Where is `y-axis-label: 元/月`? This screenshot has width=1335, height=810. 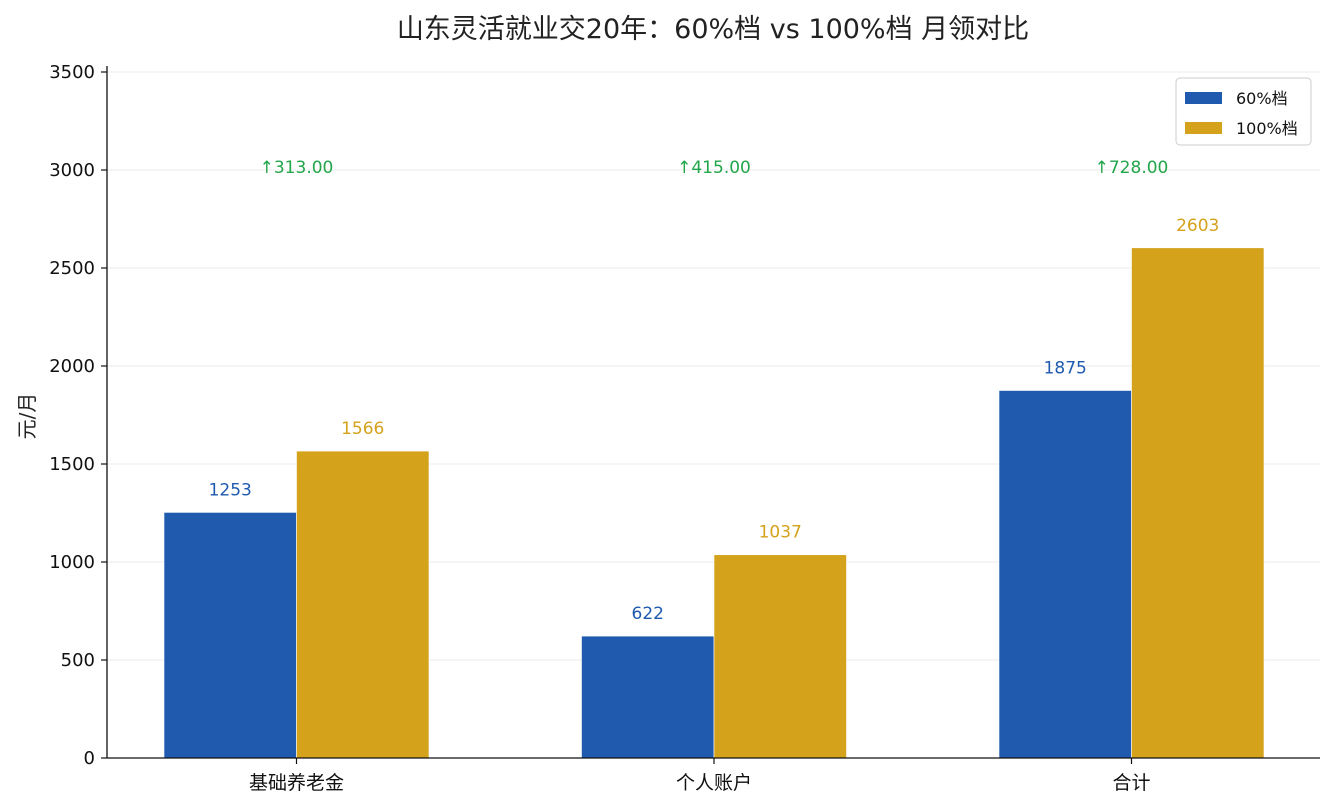 y-axis-label: 元/月 is located at coordinates (27, 416).